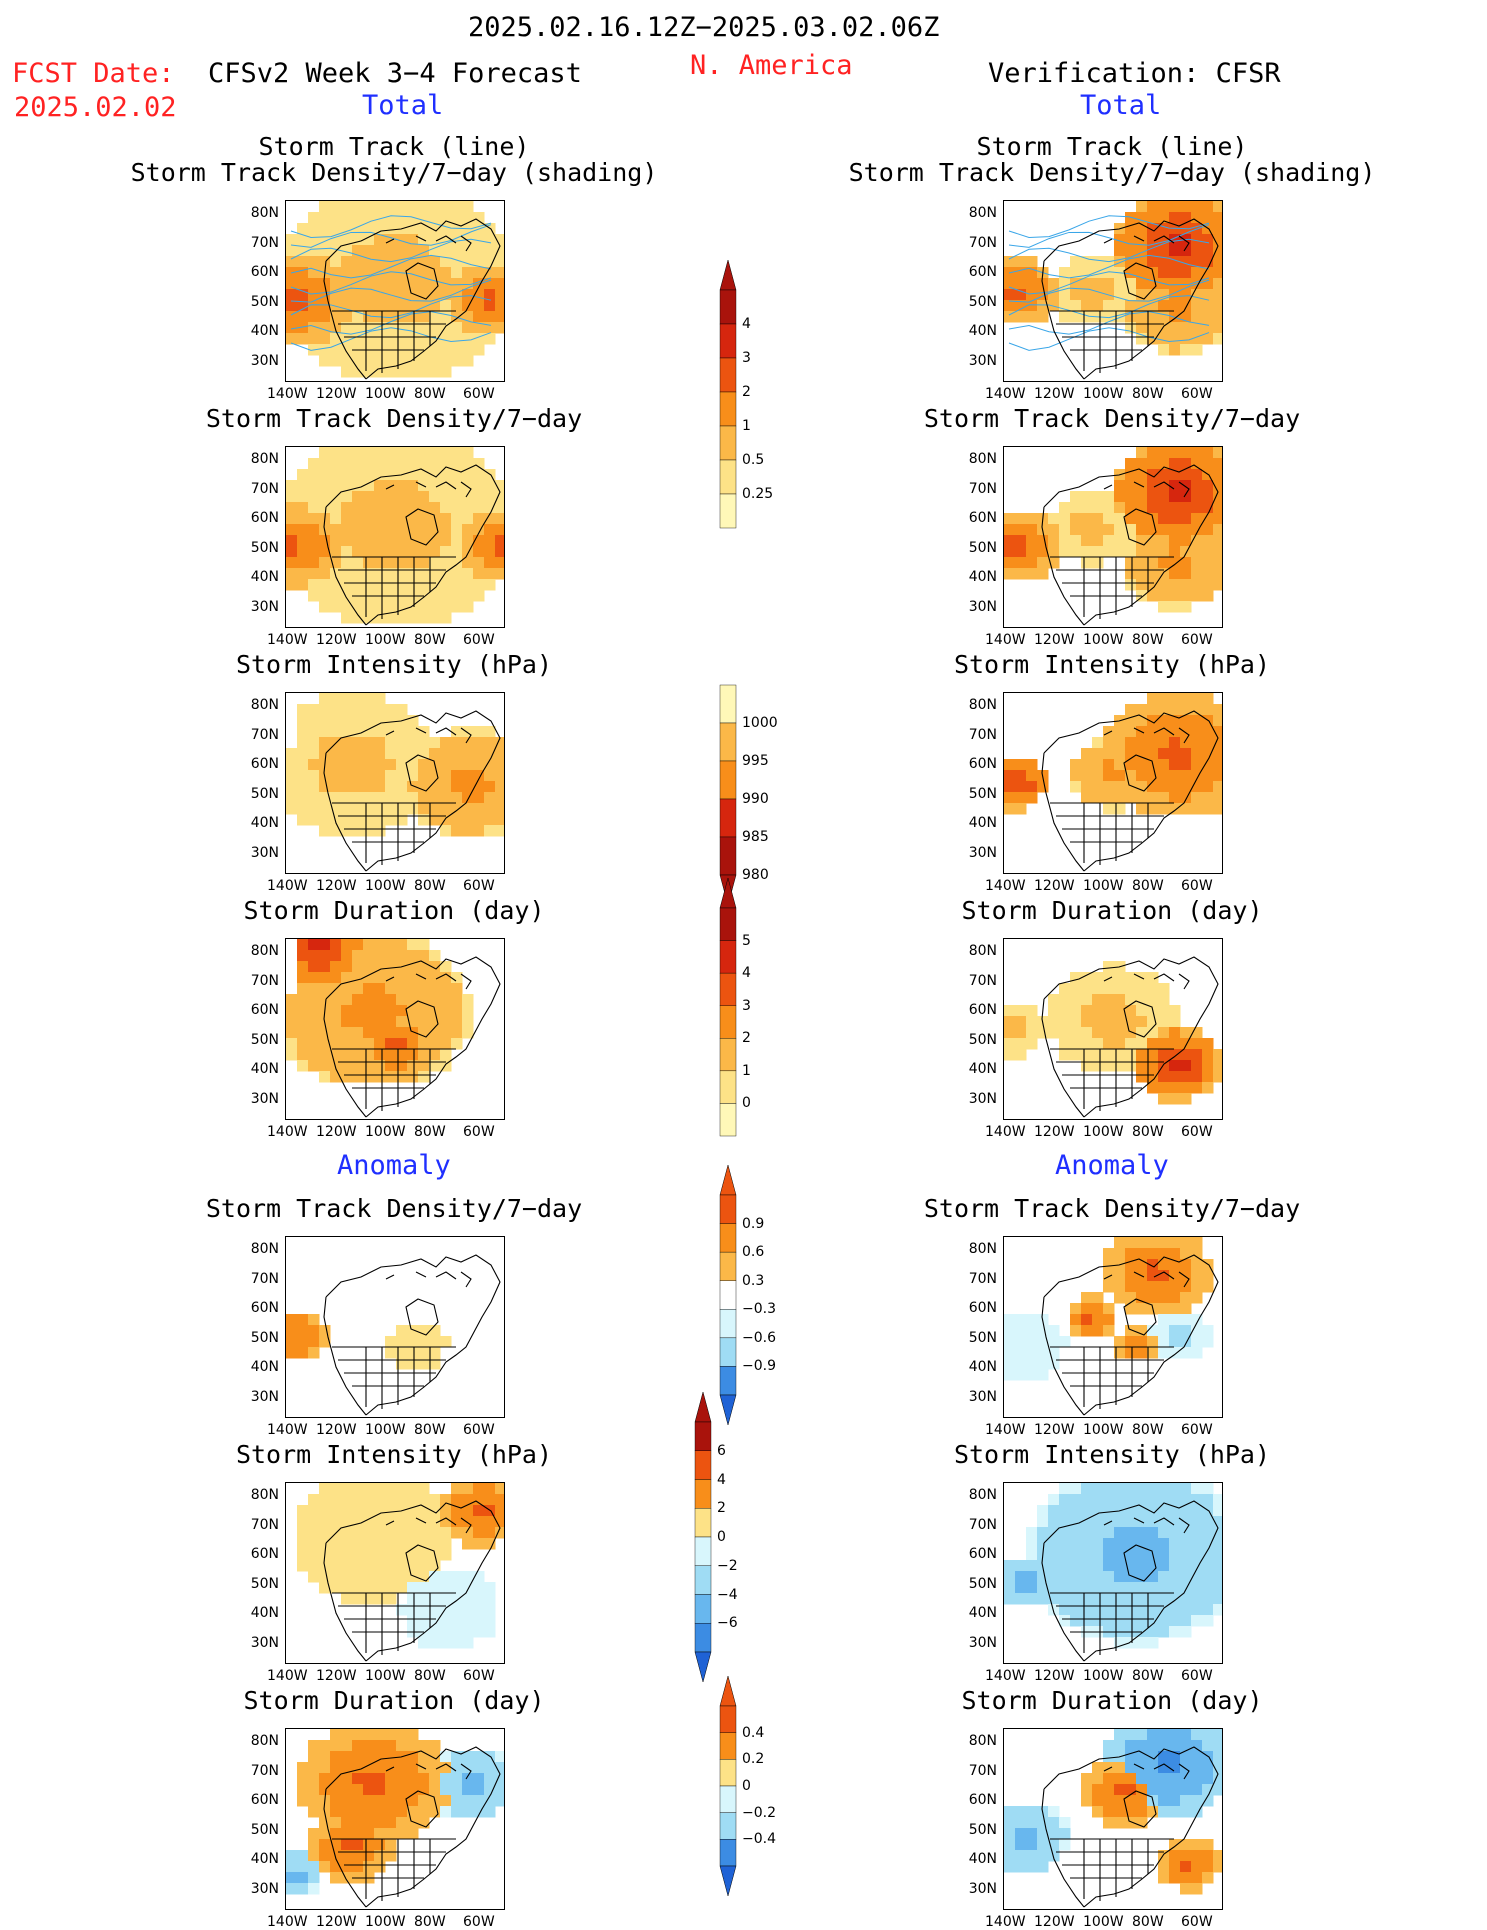  What do you see at coordinates (264, 980) in the screenshot?
I see `lat-label: 70N` at bounding box center [264, 980].